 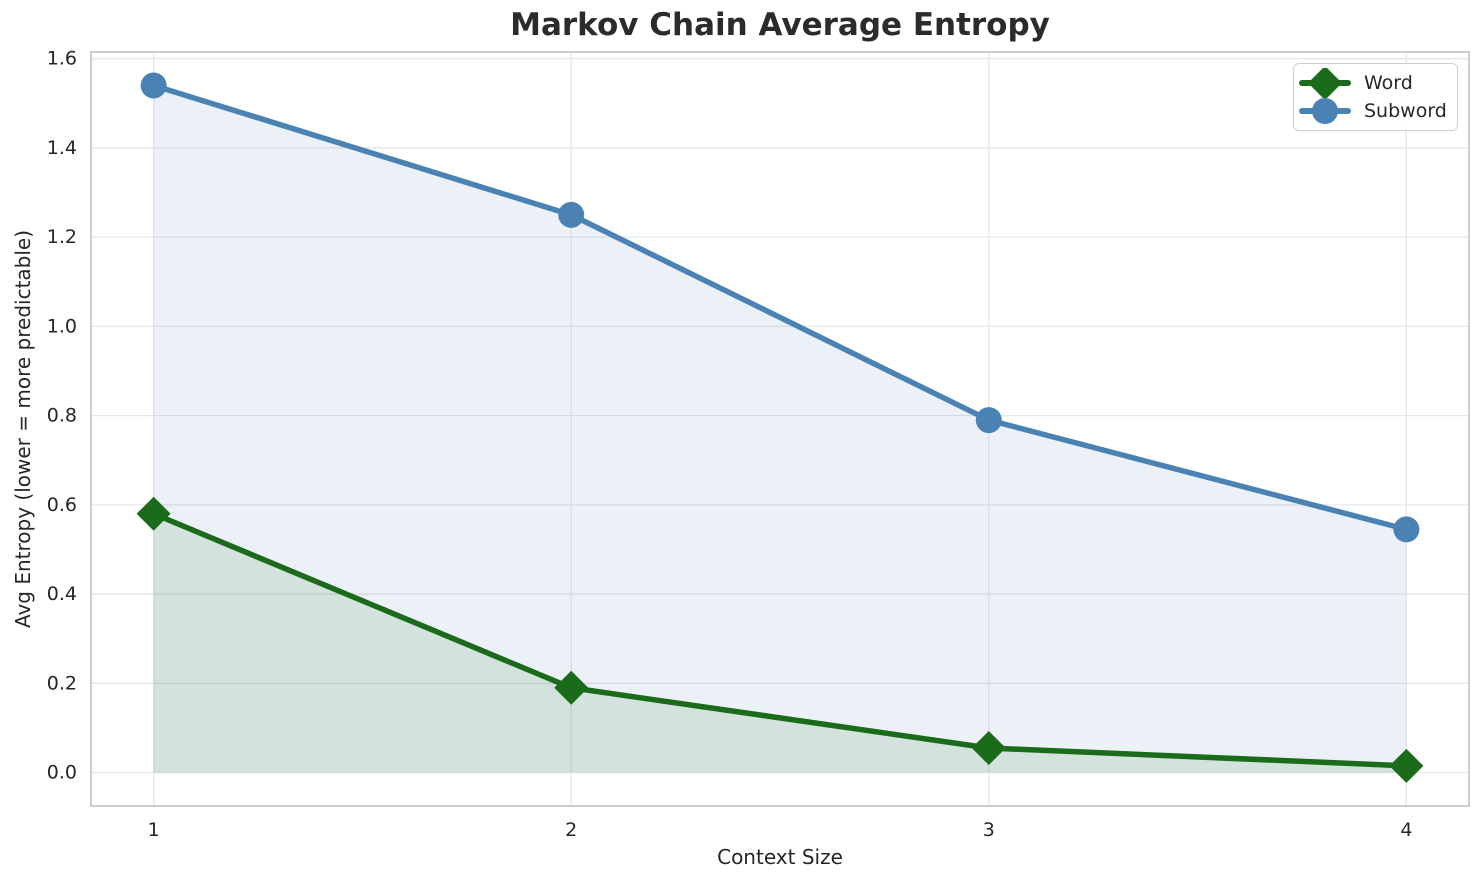 What do you see at coordinates (62, 505) in the screenshot?
I see `y-tick-label: 0.6` at bounding box center [62, 505].